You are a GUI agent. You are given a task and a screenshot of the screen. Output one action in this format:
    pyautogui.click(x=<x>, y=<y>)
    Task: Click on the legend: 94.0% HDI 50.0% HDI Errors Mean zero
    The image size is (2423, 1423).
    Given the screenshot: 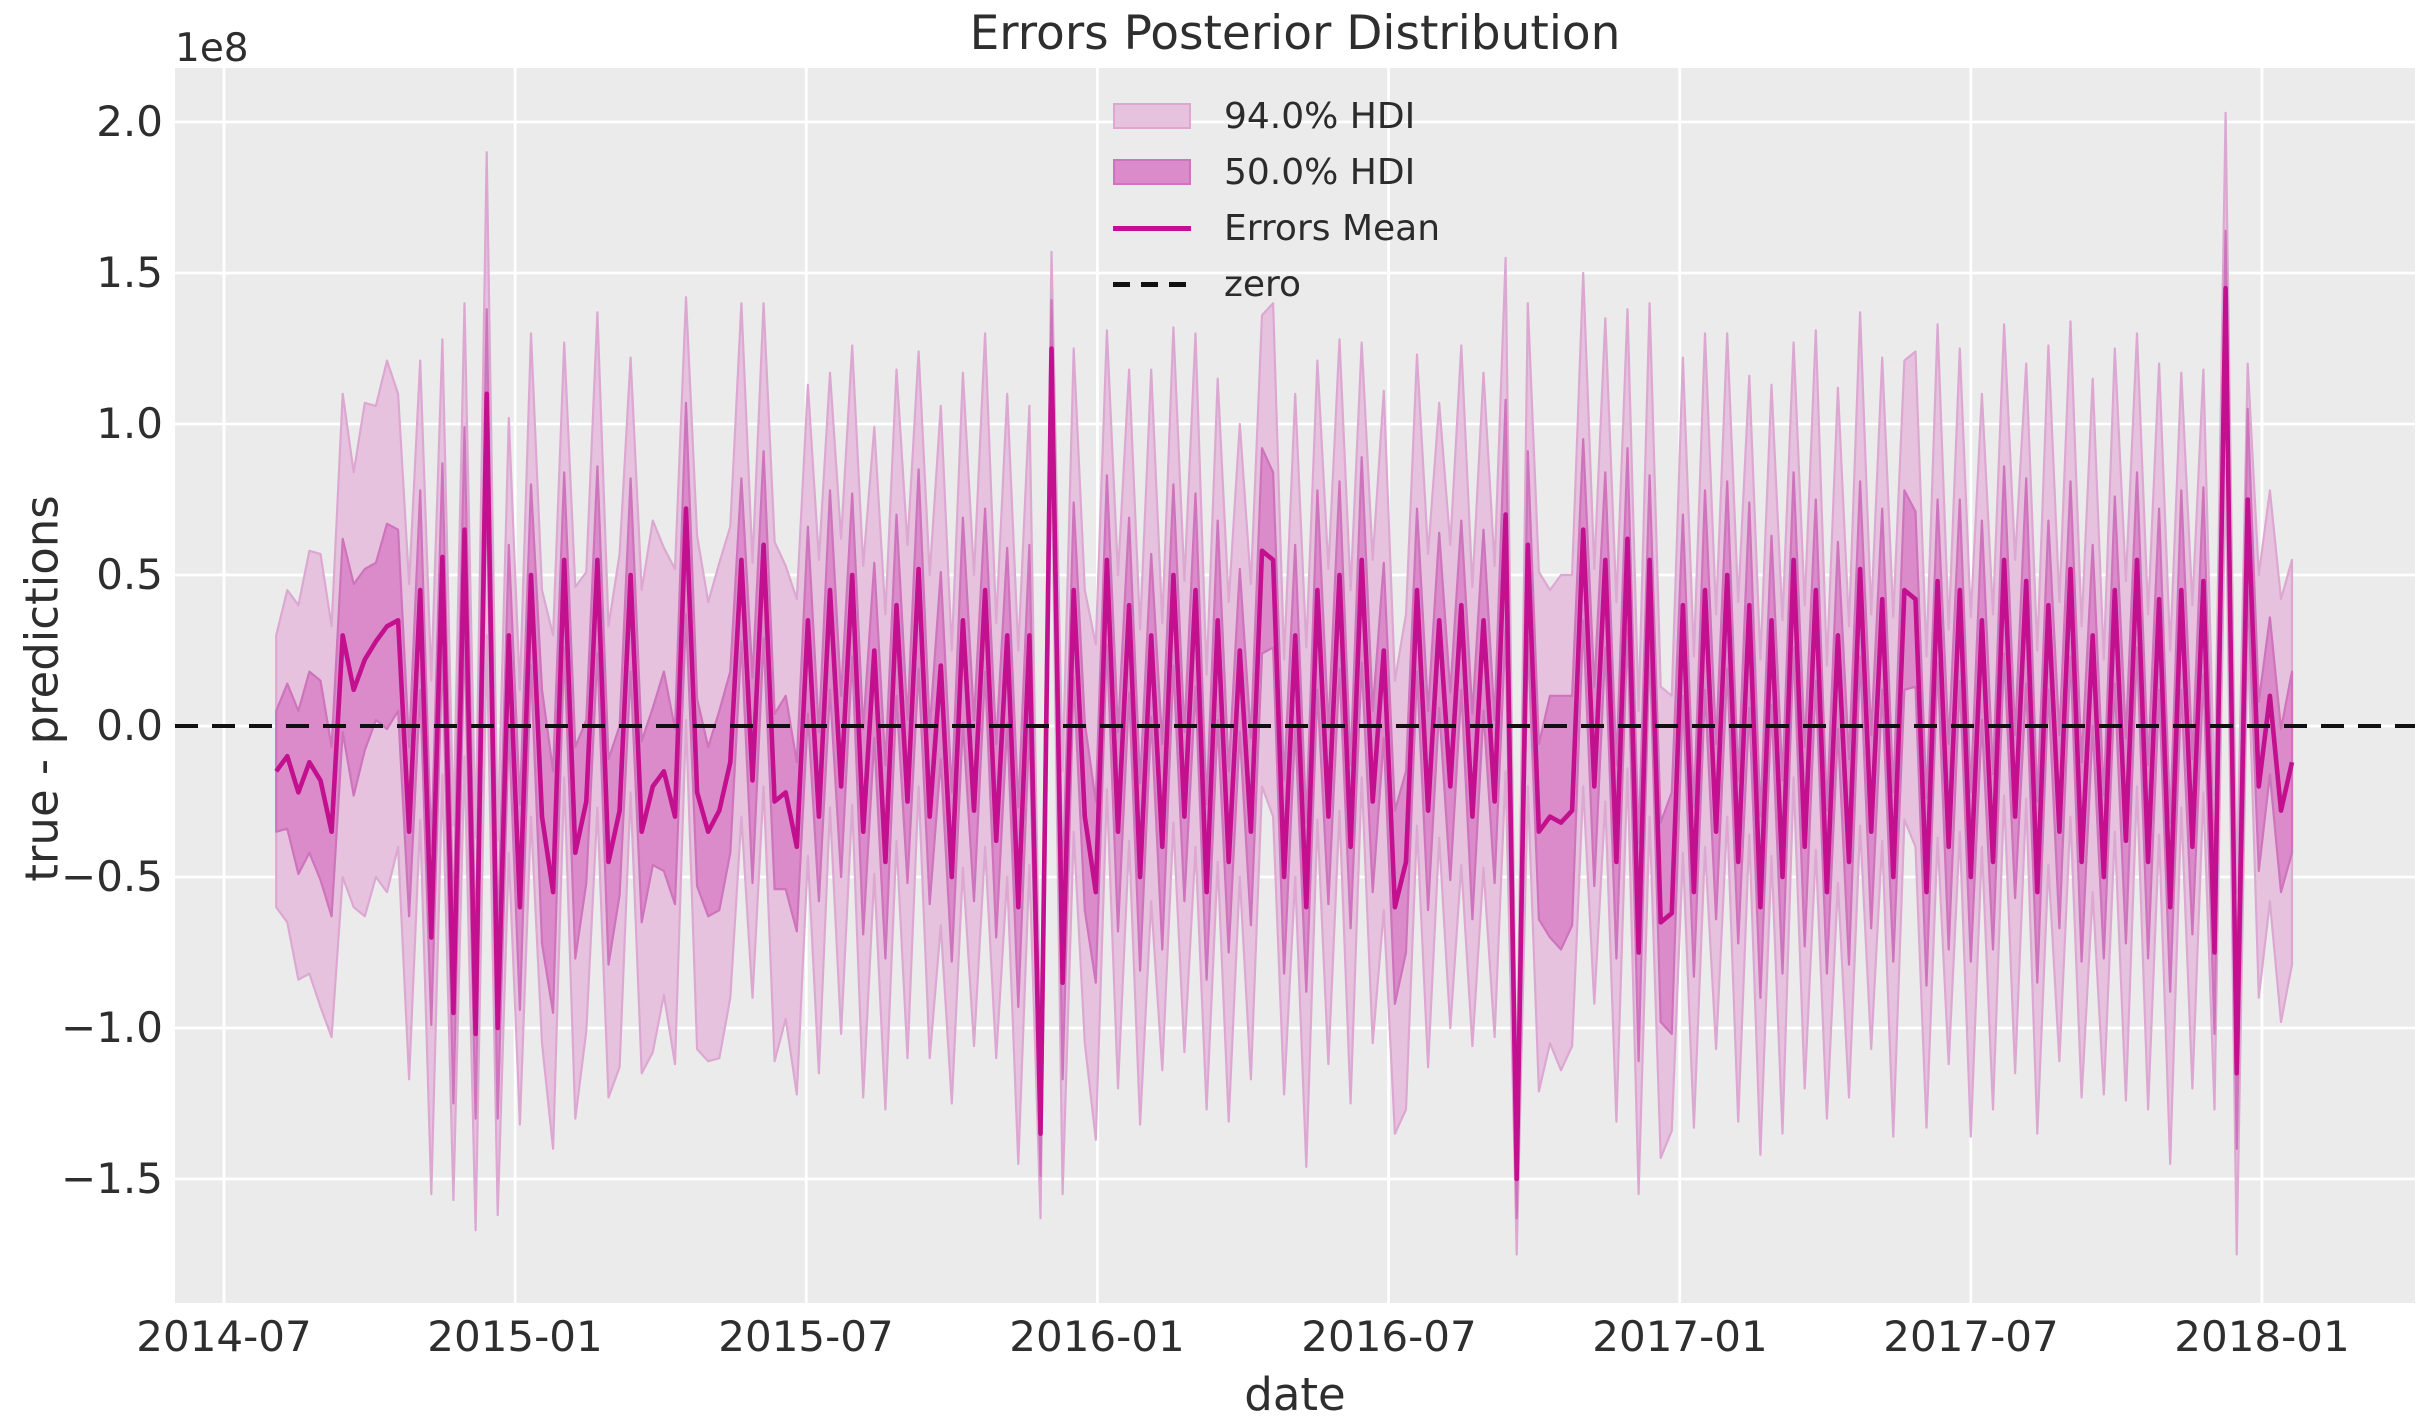 What is the action you would take?
    pyautogui.click(x=1276, y=200)
    